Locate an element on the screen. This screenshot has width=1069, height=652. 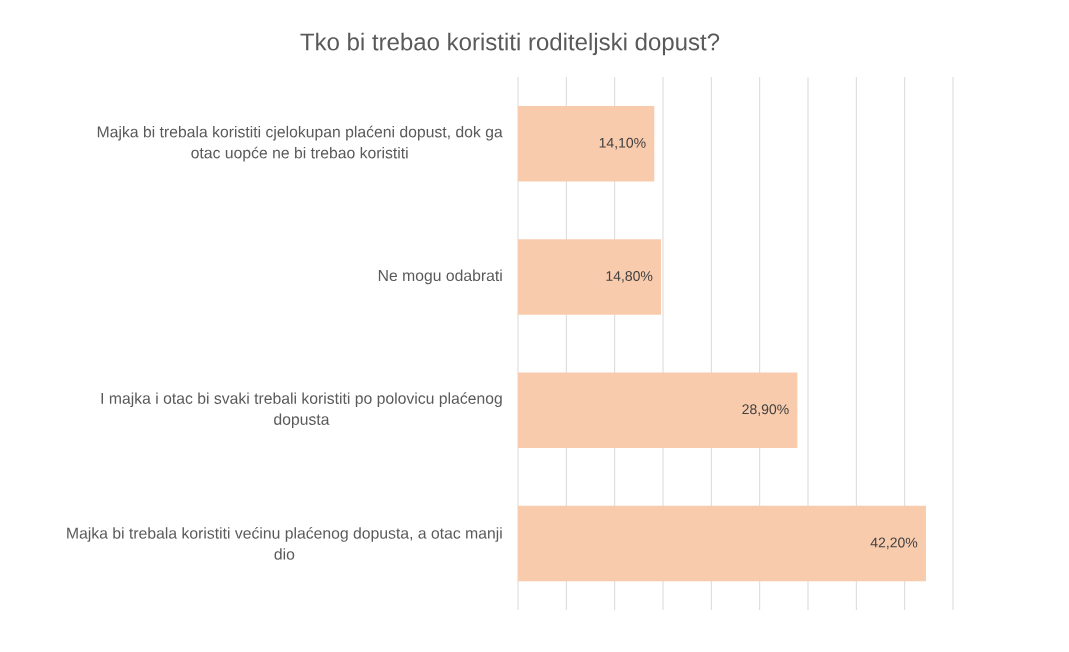
chart-title: Tko bi trebao koristiti roditeljski dopust? is located at coordinates (510, 44).